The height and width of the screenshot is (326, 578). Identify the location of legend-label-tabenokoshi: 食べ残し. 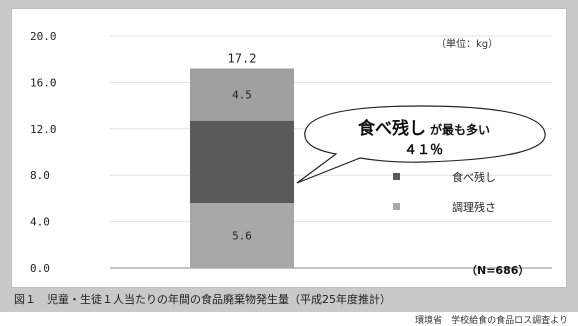
(474, 177).